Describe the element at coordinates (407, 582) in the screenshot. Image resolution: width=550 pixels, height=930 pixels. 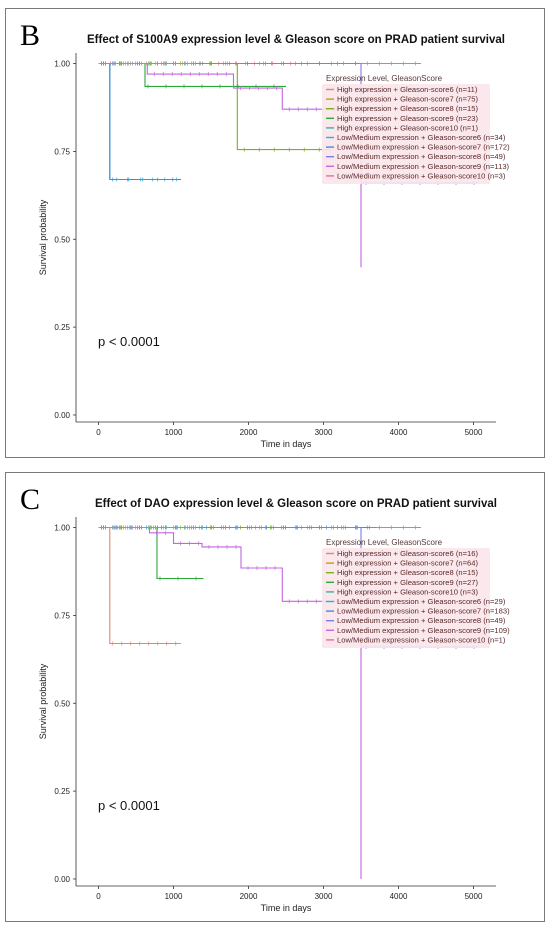
I see `legend-item: High expression + Gleason-score9 (n=27)` at that location.